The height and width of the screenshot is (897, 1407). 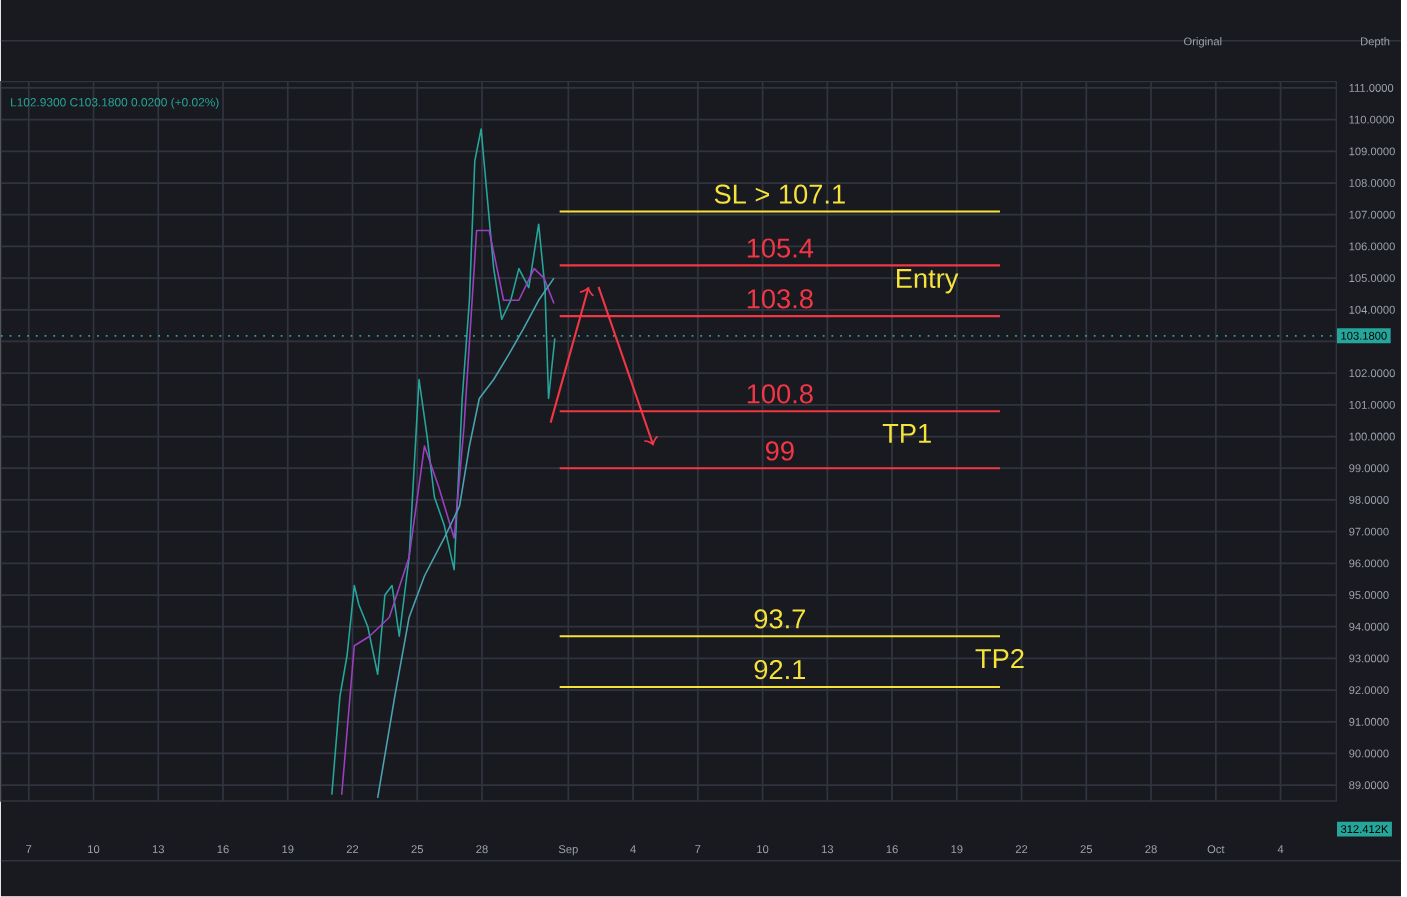 I want to click on y-tick-label: 106.0000, so click(x=1372, y=246).